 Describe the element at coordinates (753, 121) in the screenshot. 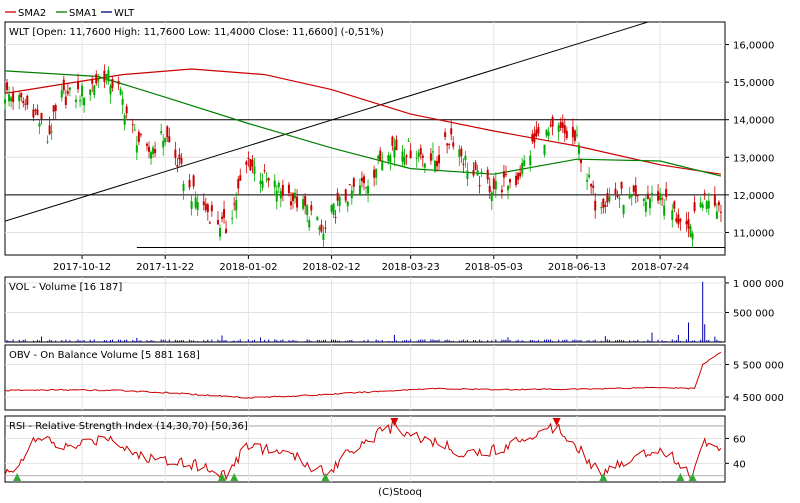

I see `price-y-tick-label: 14,0000` at that location.